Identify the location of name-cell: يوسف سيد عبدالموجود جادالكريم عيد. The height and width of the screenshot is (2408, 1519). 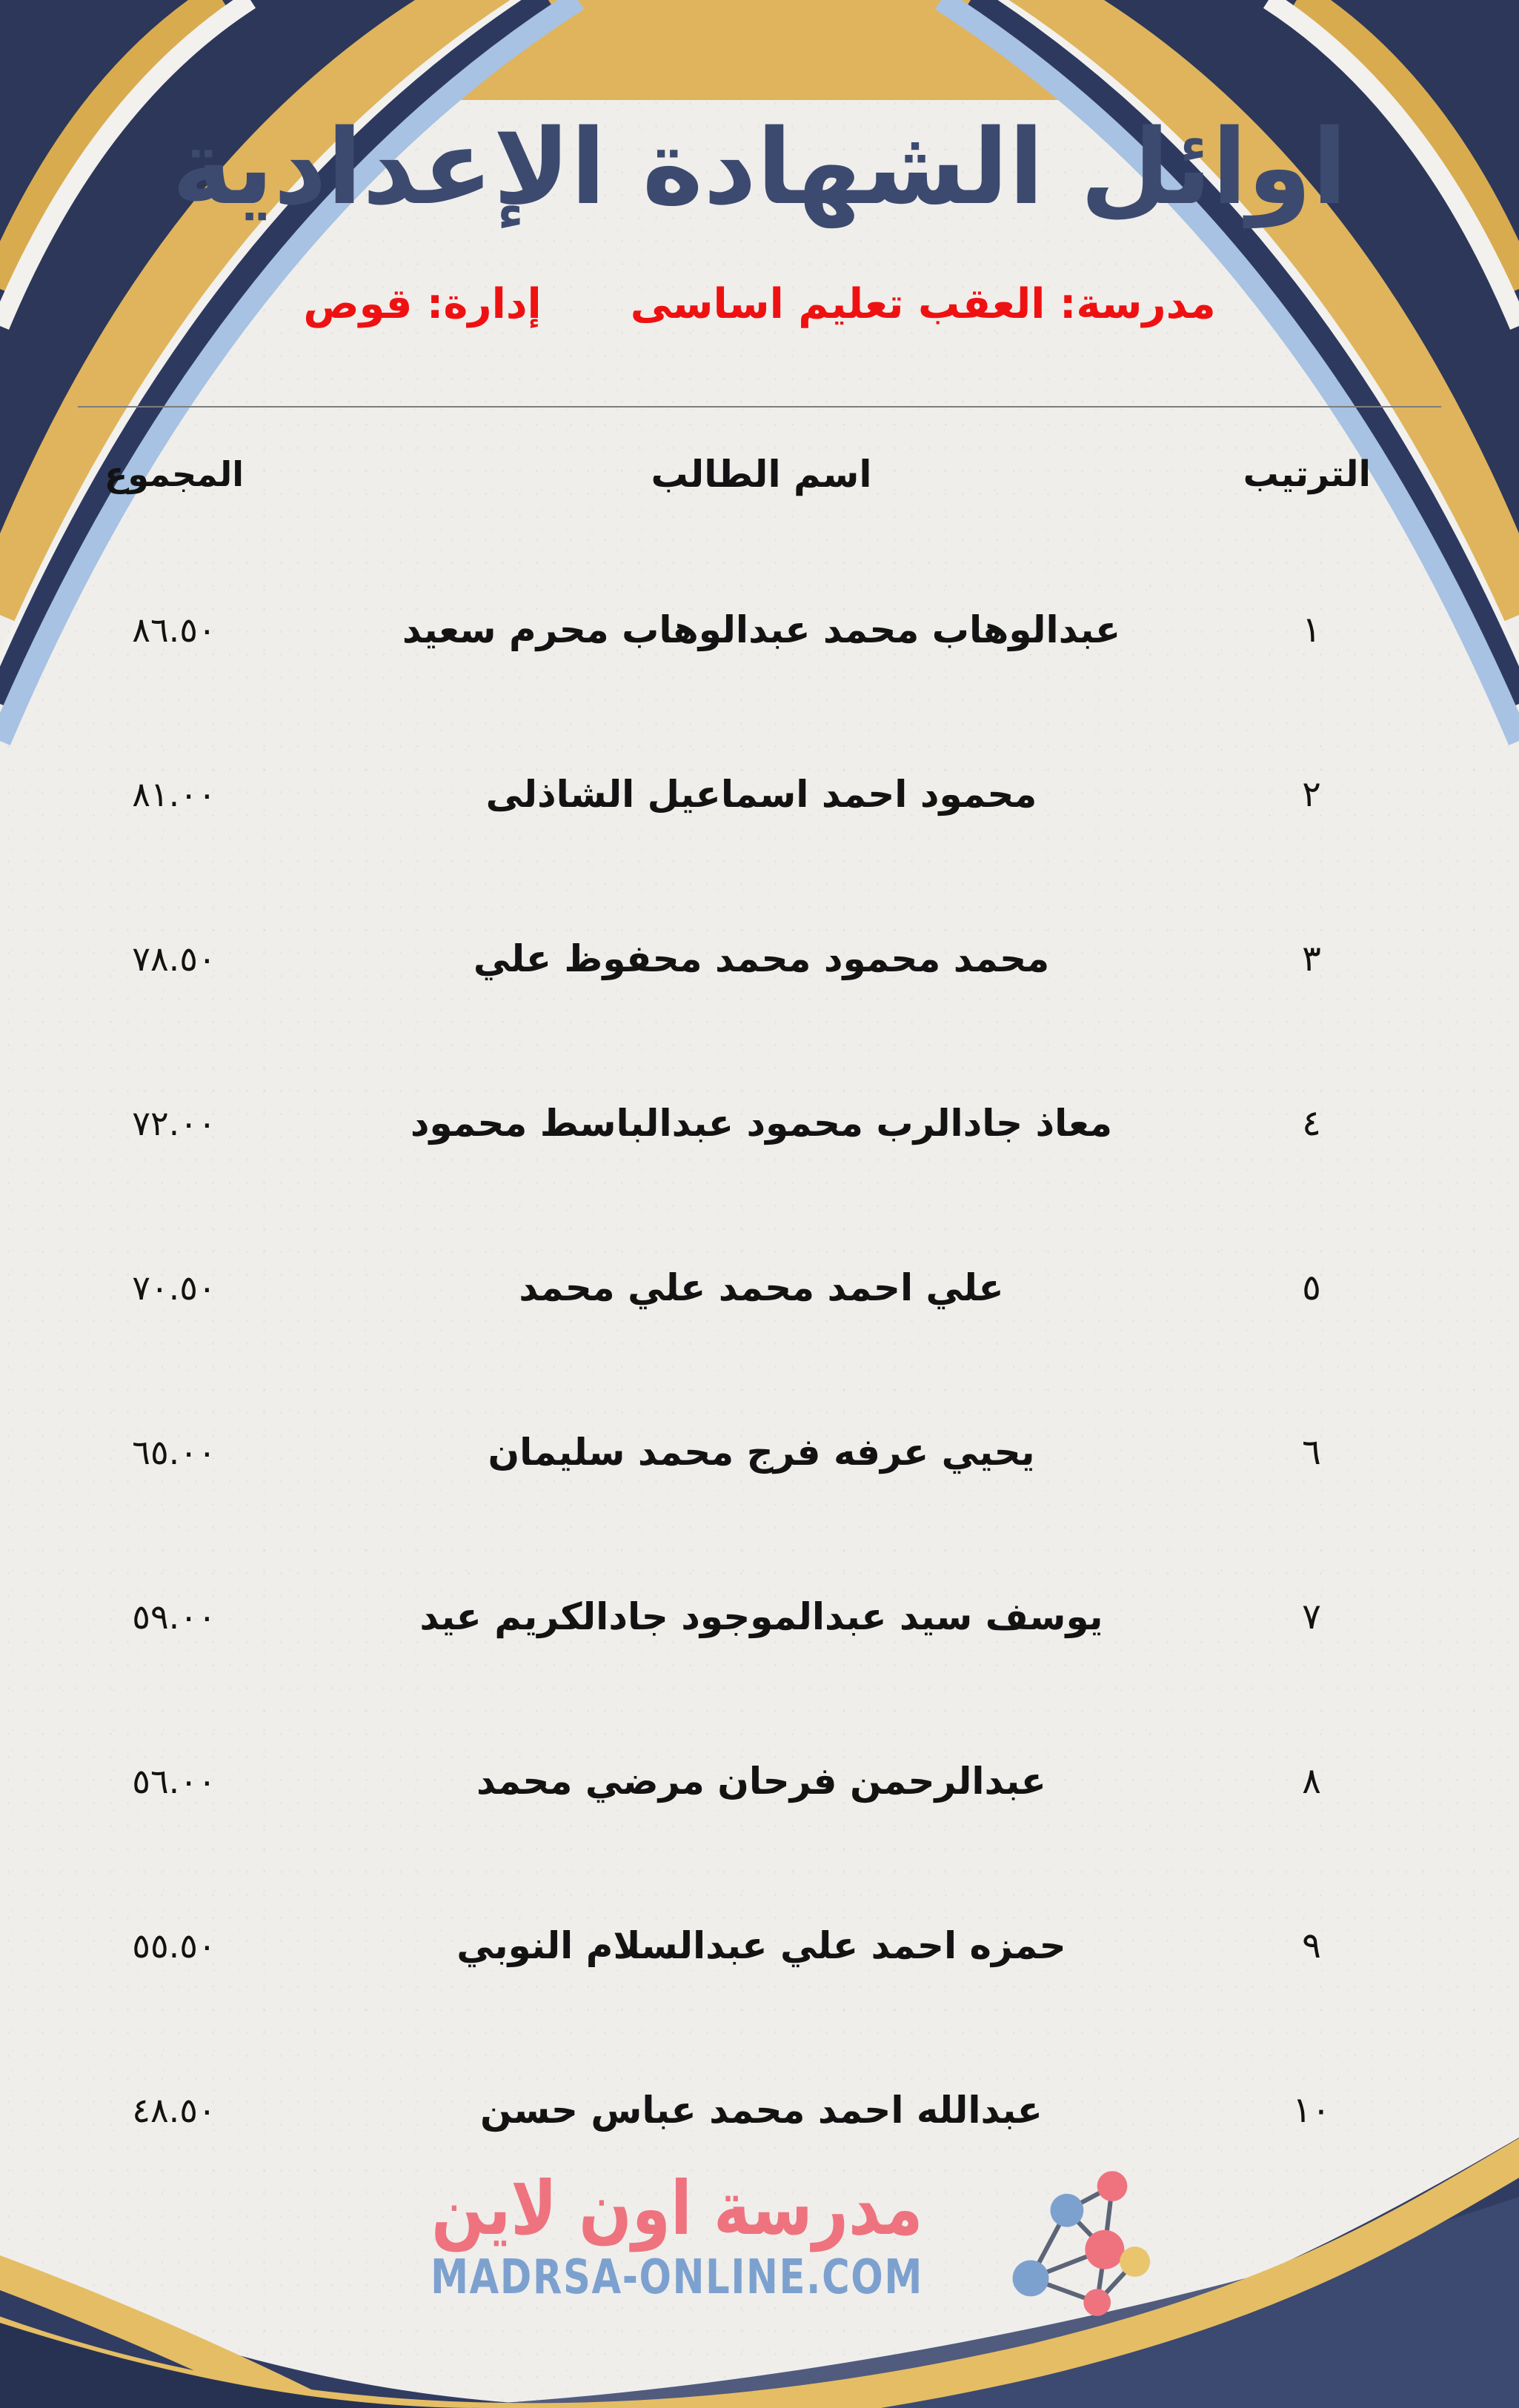
(761, 1616).